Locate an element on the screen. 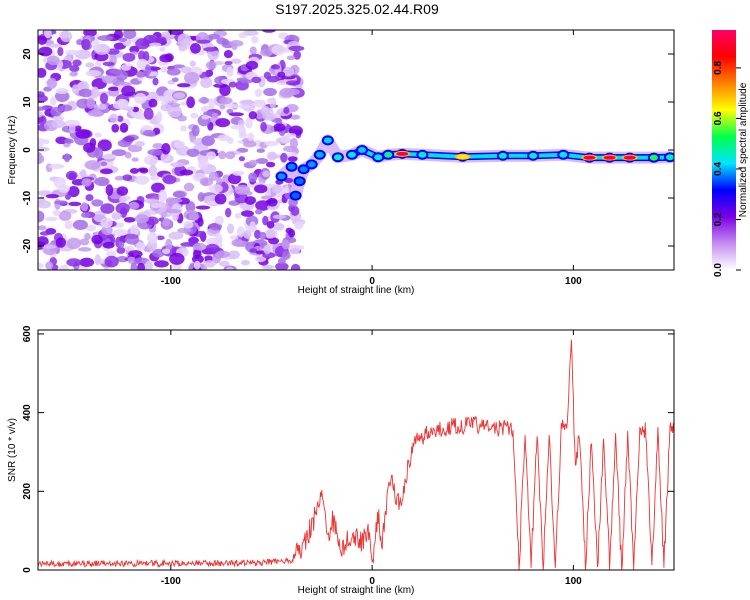 The image size is (750, 600). colorbar-tick-label: 0.8 is located at coordinates (718, 68).